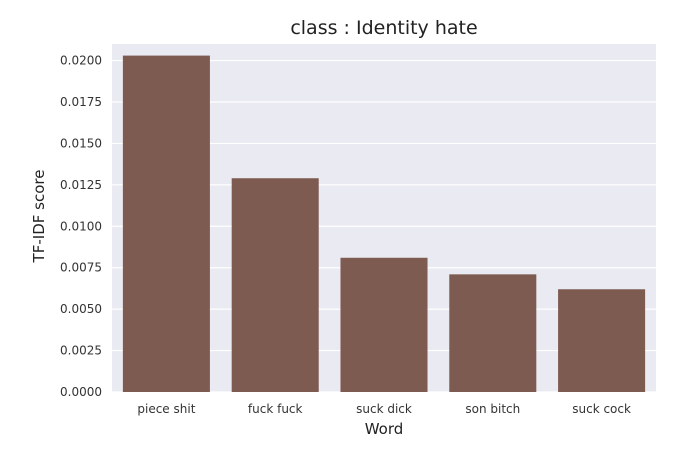  I want to click on chart-title: class : Identity hate, so click(383, 28).